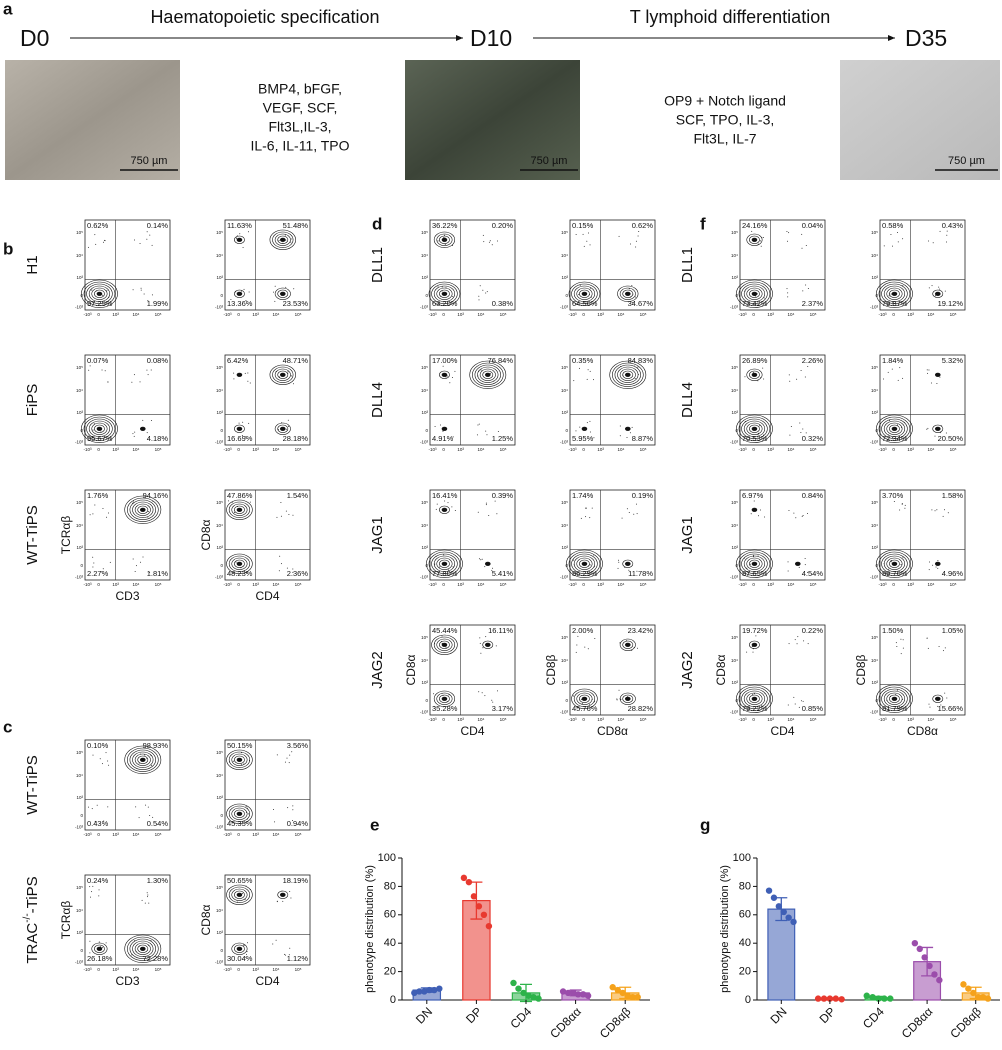  What do you see at coordinates (641, 630) in the screenshot?
I see `quadrant-percent: 23.42%` at bounding box center [641, 630].